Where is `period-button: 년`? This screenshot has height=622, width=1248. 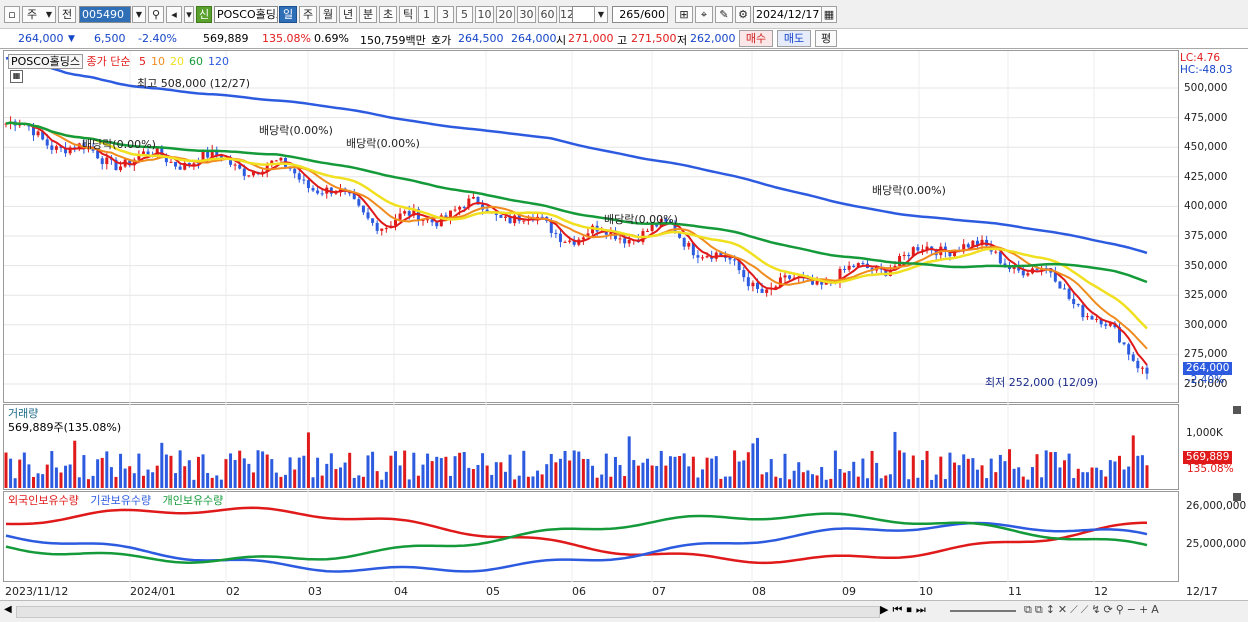
period-button: 년 is located at coordinates (348, 14).